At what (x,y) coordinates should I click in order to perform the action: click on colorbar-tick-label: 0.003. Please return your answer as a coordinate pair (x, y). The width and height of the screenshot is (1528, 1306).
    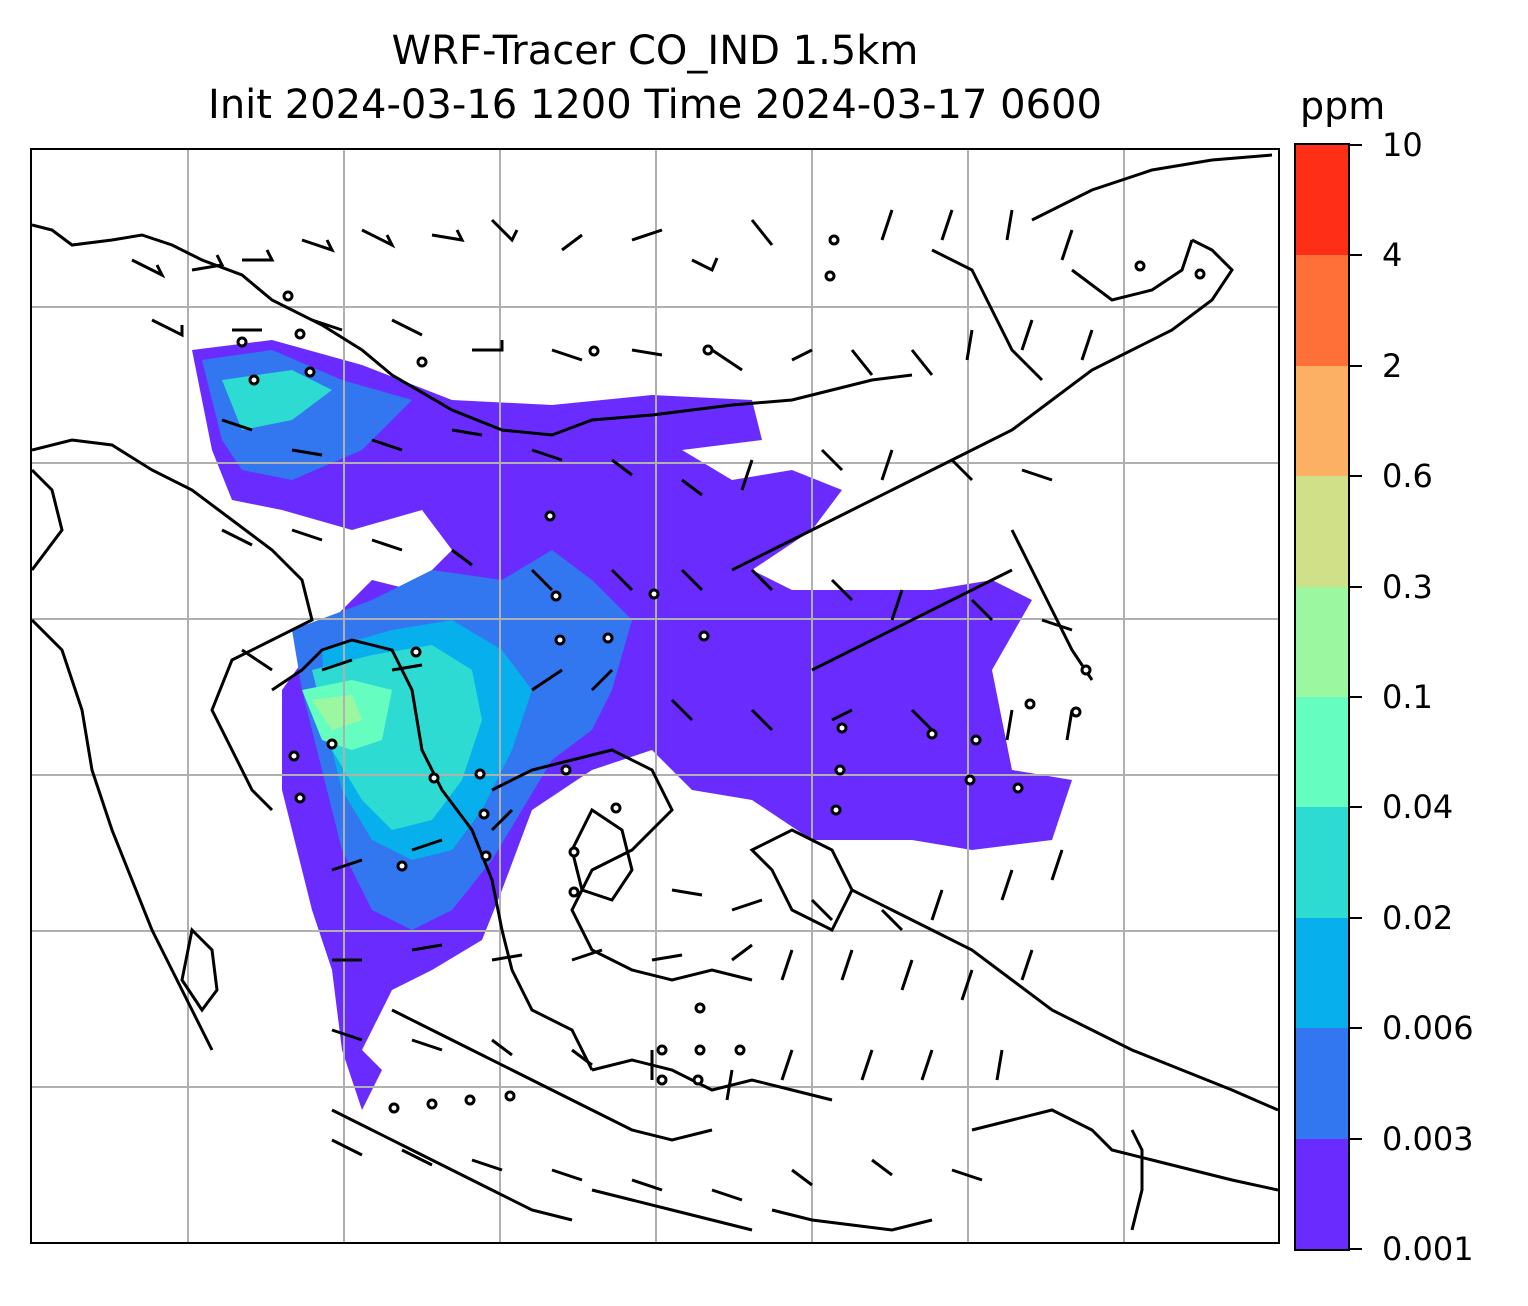
    Looking at the image, I should click on (1428, 1138).